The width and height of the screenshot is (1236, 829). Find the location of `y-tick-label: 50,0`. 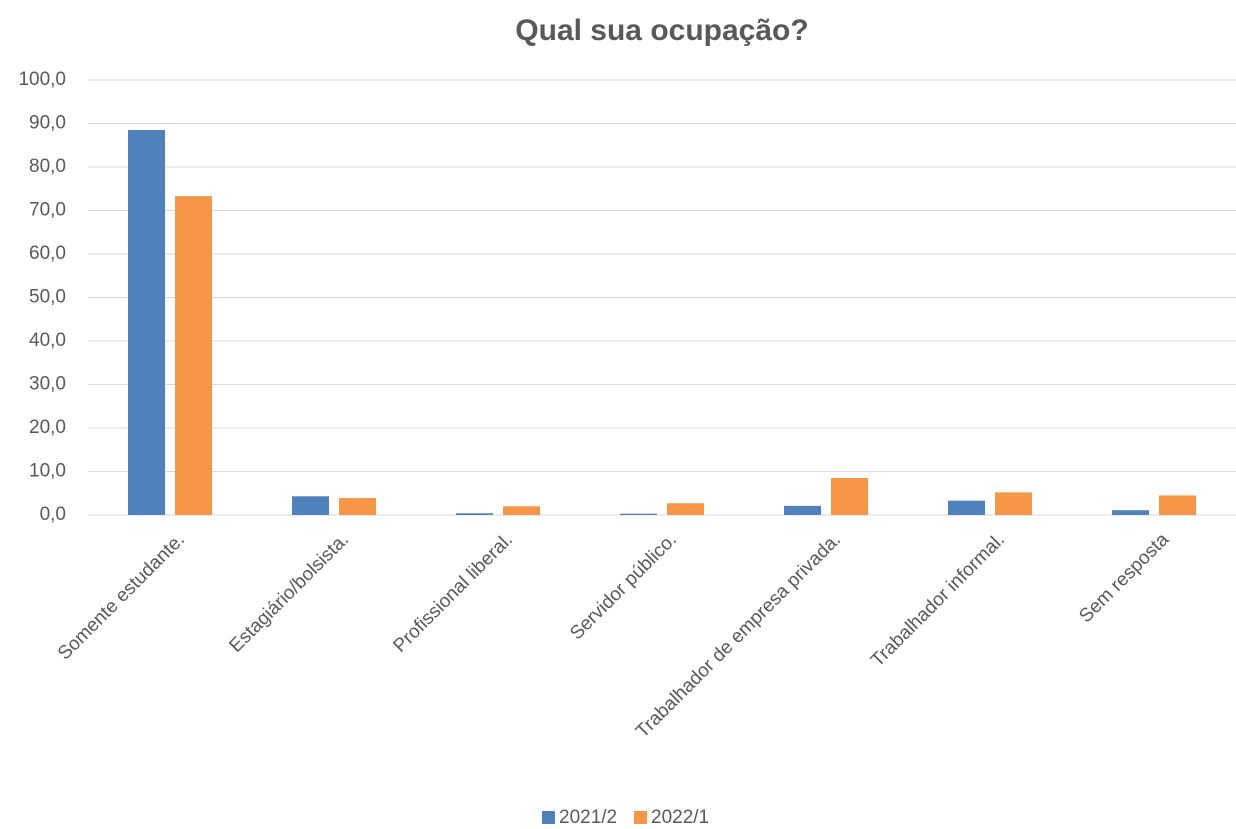

y-tick-label: 50,0 is located at coordinates (47, 297).